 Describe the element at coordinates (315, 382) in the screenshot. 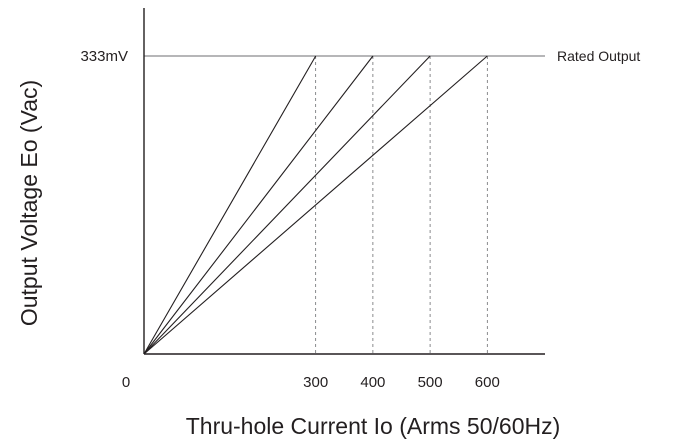

I see `x-tick-label-300: 300` at that location.